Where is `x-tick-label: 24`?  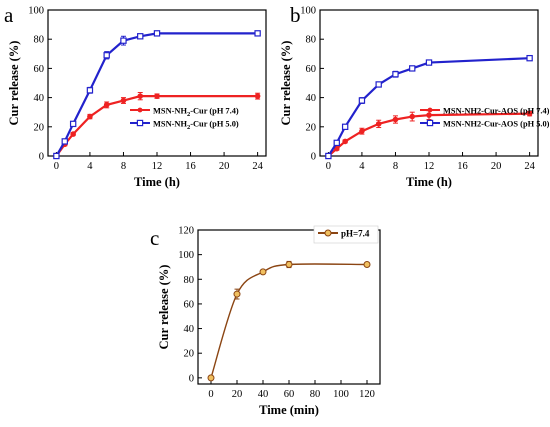 x-tick-label: 24 is located at coordinates (257, 166).